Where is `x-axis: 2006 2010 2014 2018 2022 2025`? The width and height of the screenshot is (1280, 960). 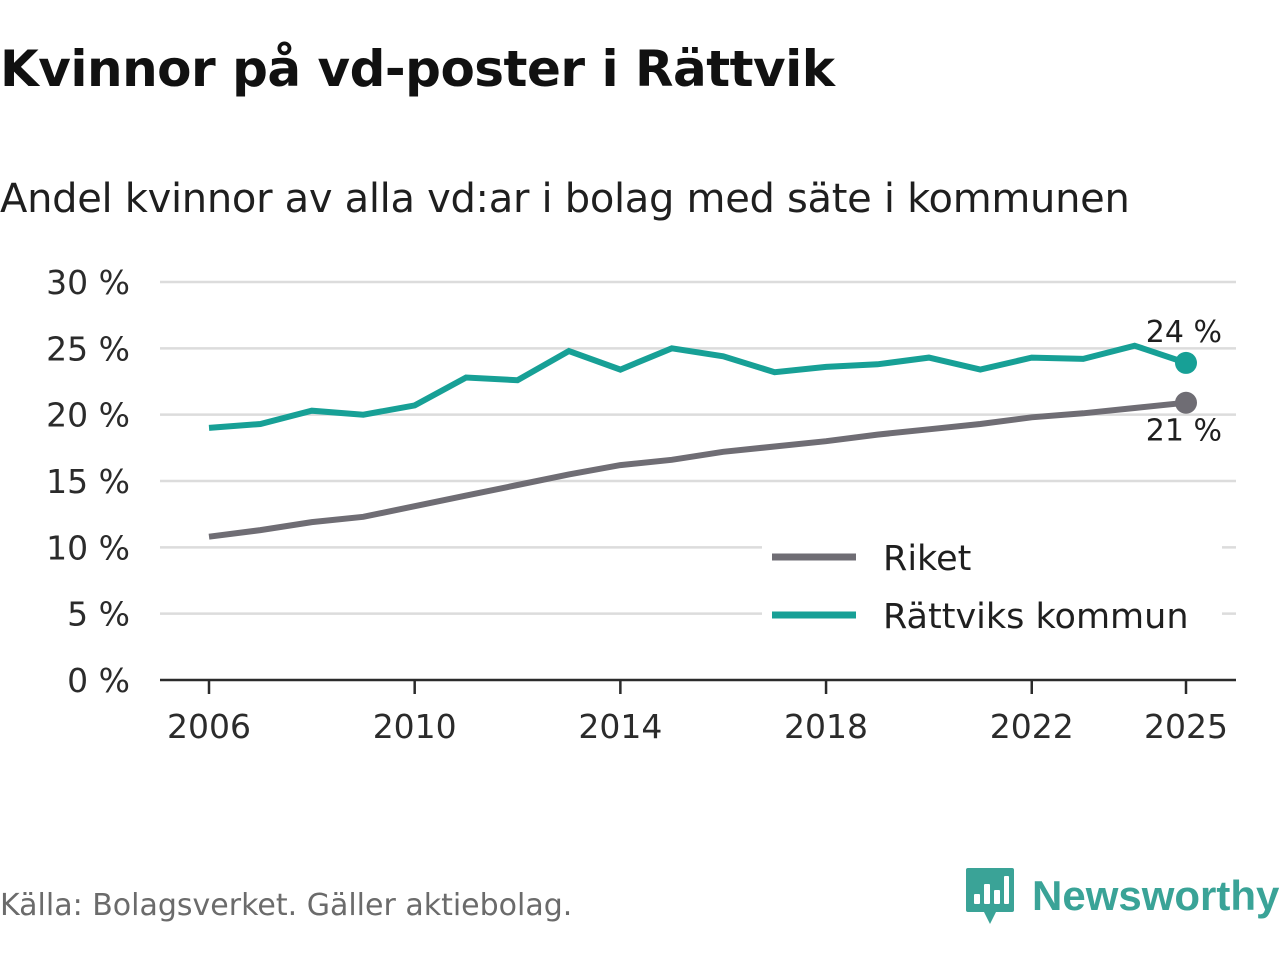 x-axis: 2006 2010 2014 2018 2022 2025 is located at coordinates (698, 712).